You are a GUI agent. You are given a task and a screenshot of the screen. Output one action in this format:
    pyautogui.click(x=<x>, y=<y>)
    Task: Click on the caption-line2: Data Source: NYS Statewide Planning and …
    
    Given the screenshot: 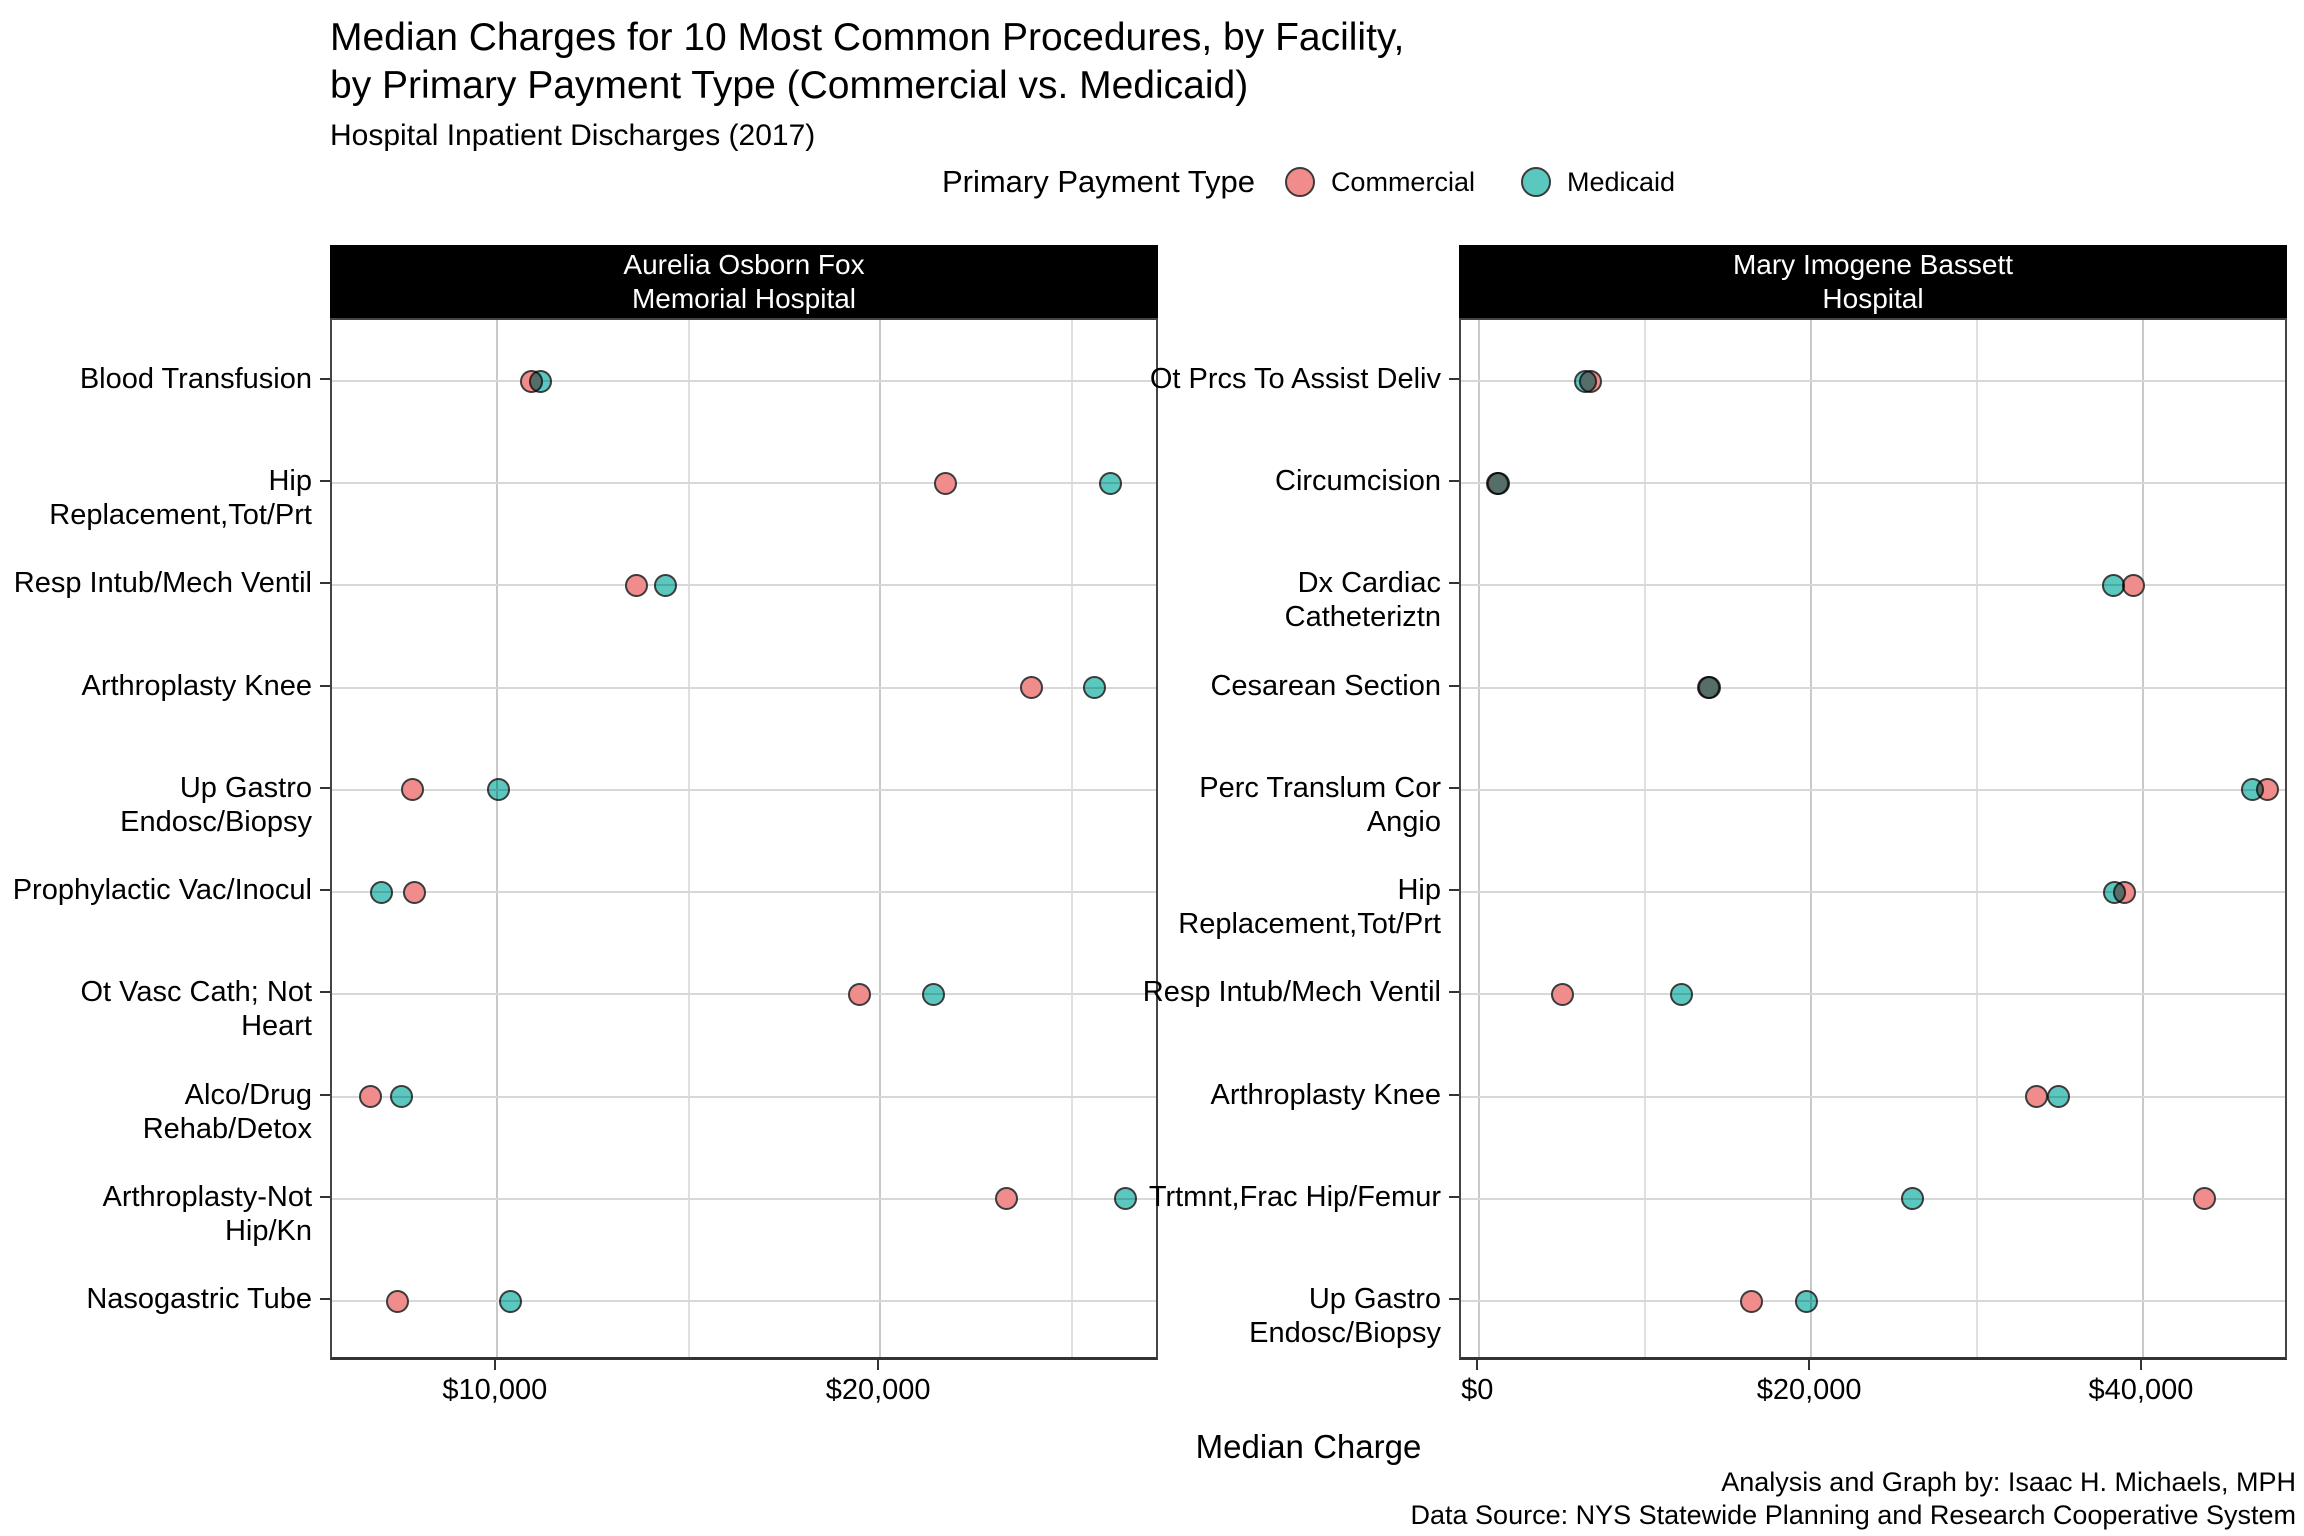 What is the action you would take?
    pyautogui.click(x=1853, y=1515)
    